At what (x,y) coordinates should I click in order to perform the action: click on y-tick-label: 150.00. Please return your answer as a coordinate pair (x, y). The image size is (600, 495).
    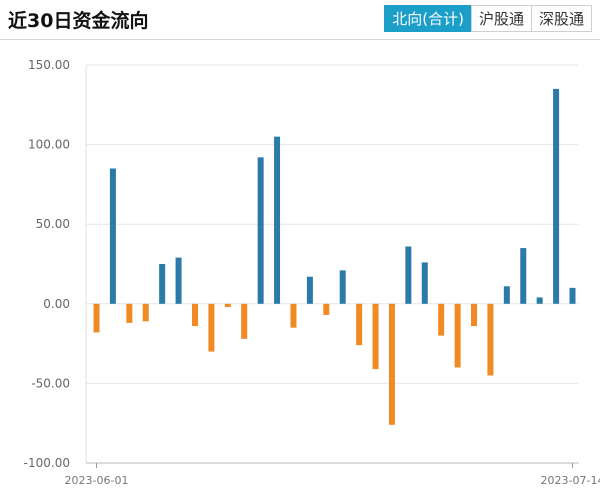
    Looking at the image, I should click on (49, 65).